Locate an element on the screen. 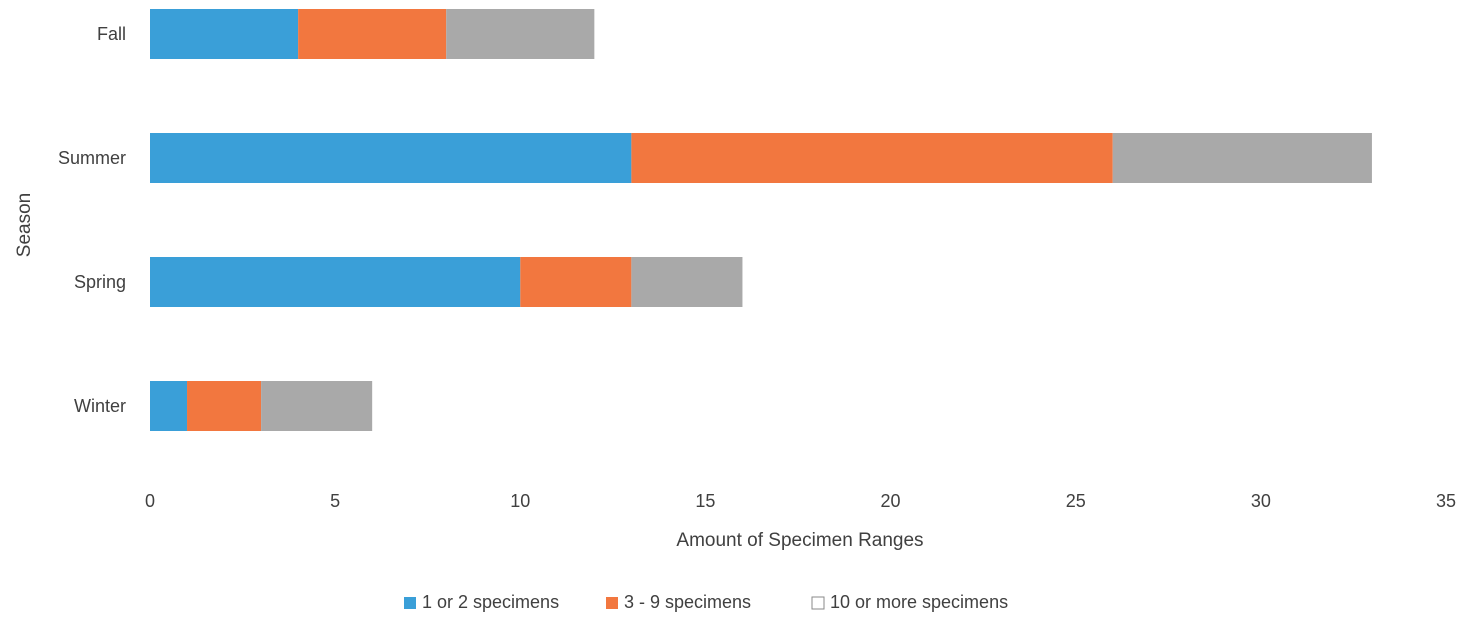  category-label-fall: Fall is located at coordinates (111, 34).